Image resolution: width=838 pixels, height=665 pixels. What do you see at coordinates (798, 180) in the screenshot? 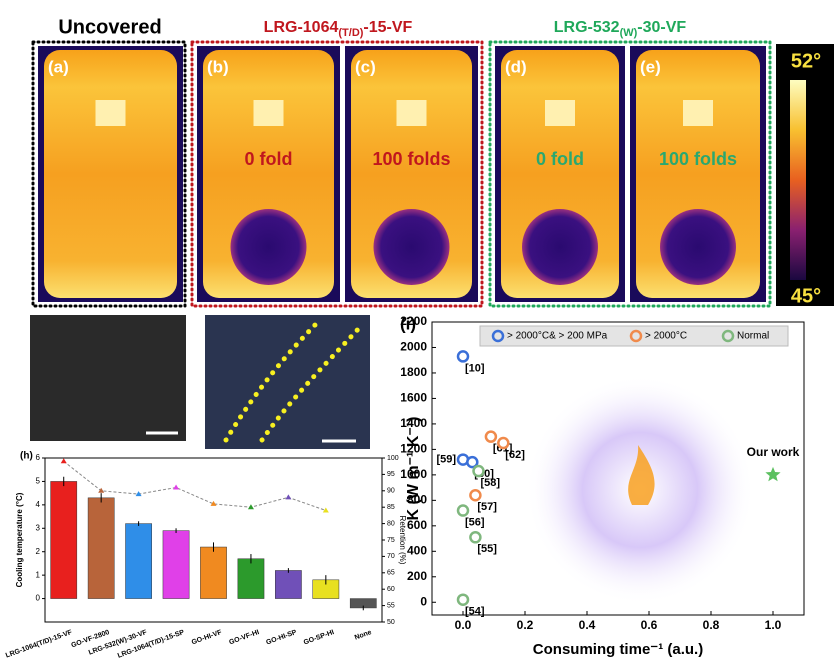
I see `colorbar` at bounding box center [798, 180].